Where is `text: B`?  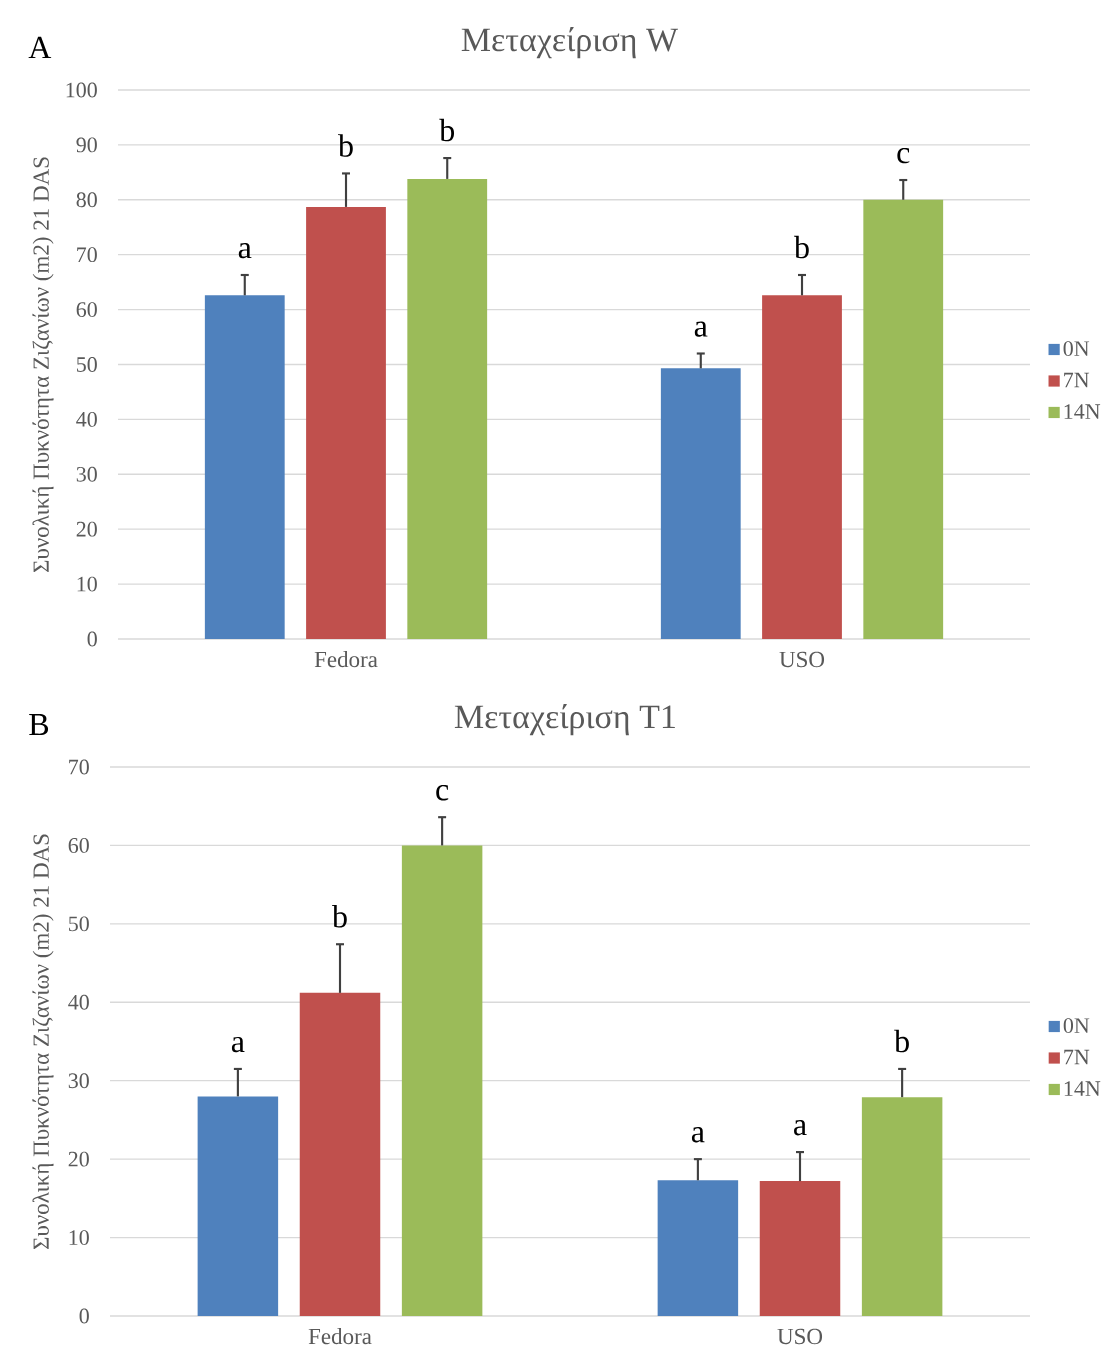 text: B is located at coordinates (39, 725).